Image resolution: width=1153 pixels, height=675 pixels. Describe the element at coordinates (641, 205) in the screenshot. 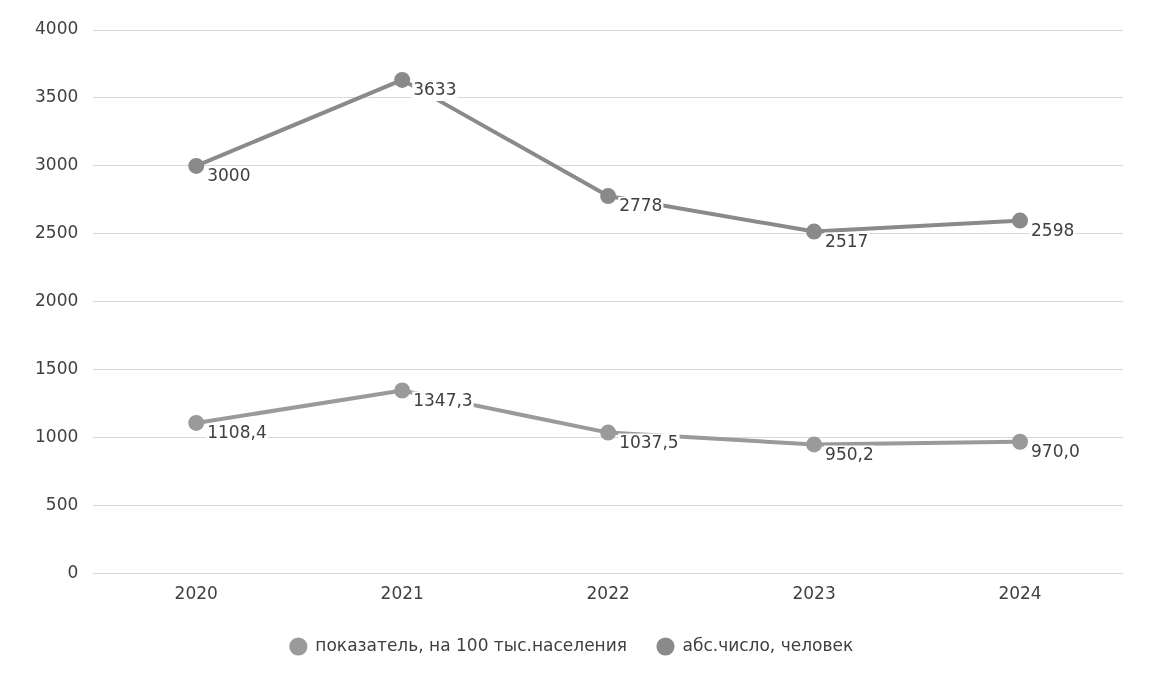

I see `data-label: 2778` at that location.